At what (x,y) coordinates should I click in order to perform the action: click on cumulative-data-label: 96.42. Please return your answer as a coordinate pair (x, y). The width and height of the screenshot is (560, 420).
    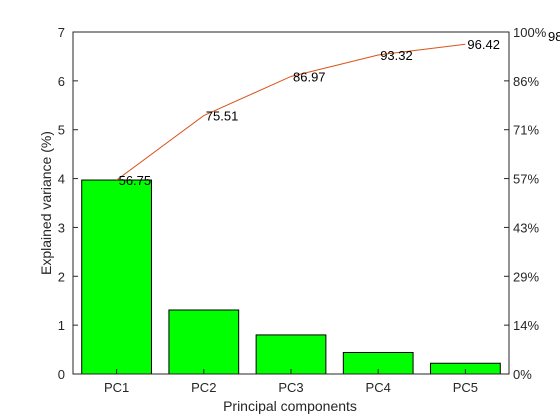
    Looking at the image, I should click on (483, 44).